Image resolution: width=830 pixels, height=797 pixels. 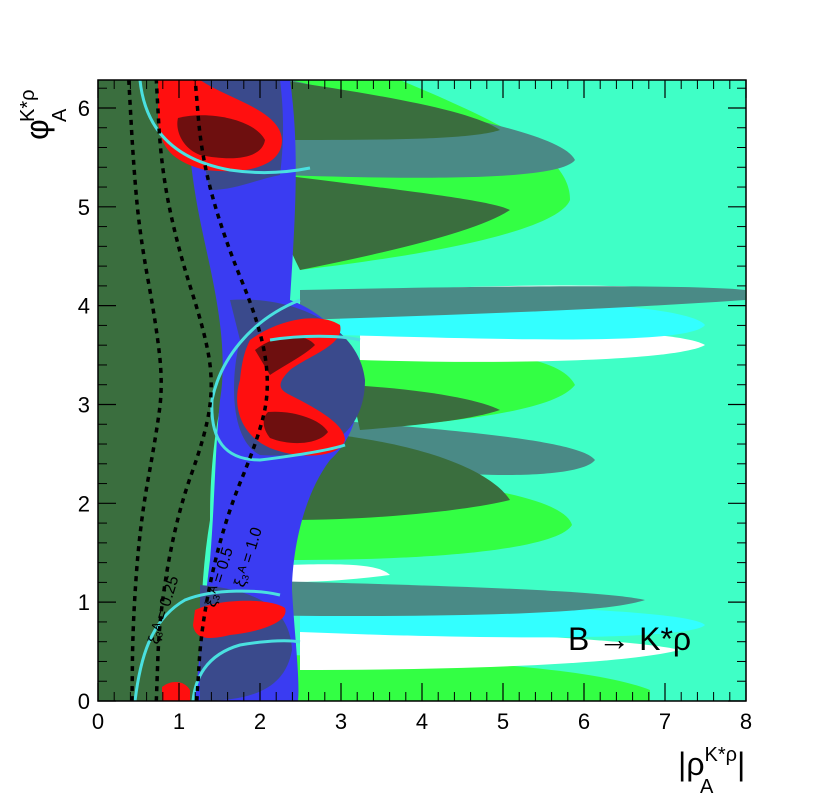 What do you see at coordinates (84, 108) in the screenshot?
I see `y-tick-label-6: 6` at bounding box center [84, 108].